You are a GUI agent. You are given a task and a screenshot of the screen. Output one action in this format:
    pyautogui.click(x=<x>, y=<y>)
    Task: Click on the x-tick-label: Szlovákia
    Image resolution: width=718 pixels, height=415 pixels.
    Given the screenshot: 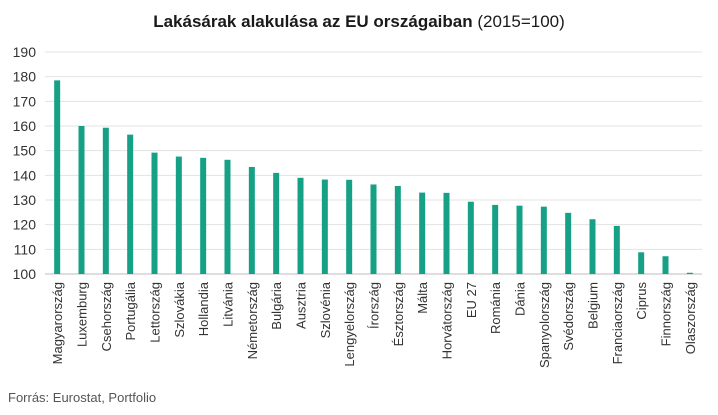 What is the action you would take?
    pyautogui.click(x=179, y=309)
    